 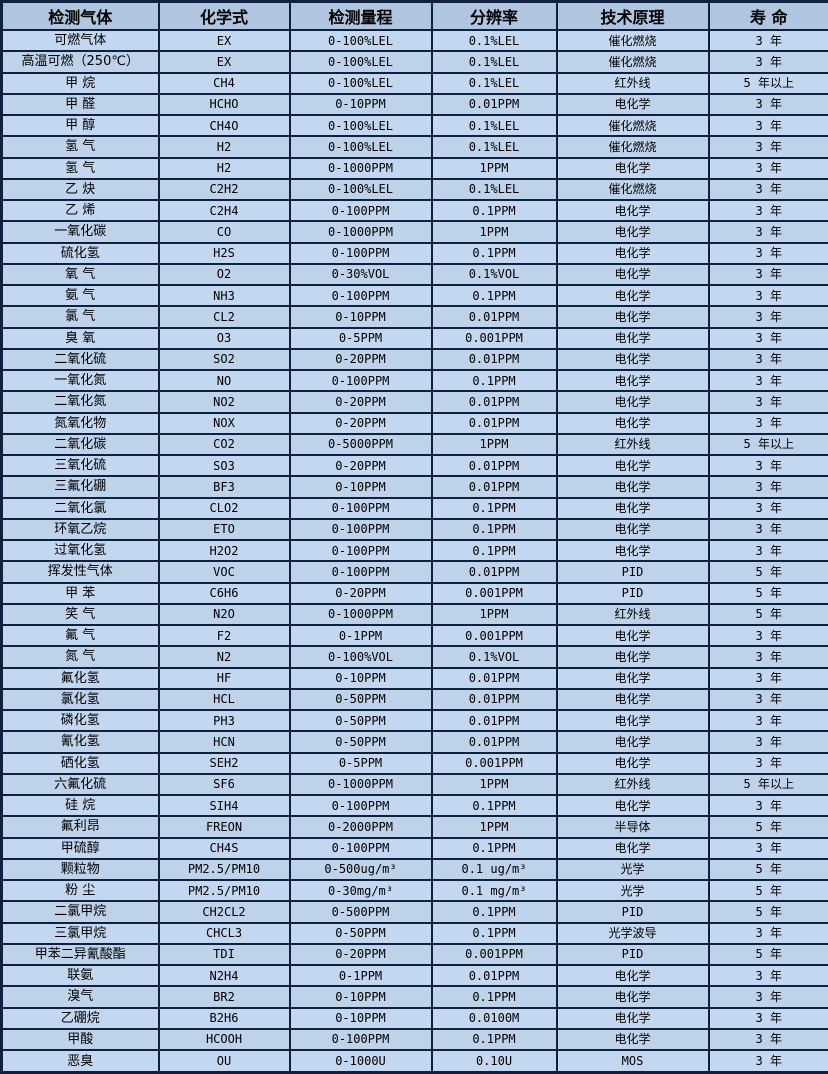 What do you see at coordinates (360, 465) in the screenshot?
I see `cell-range: 0-20PPM` at bounding box center [360, 465].